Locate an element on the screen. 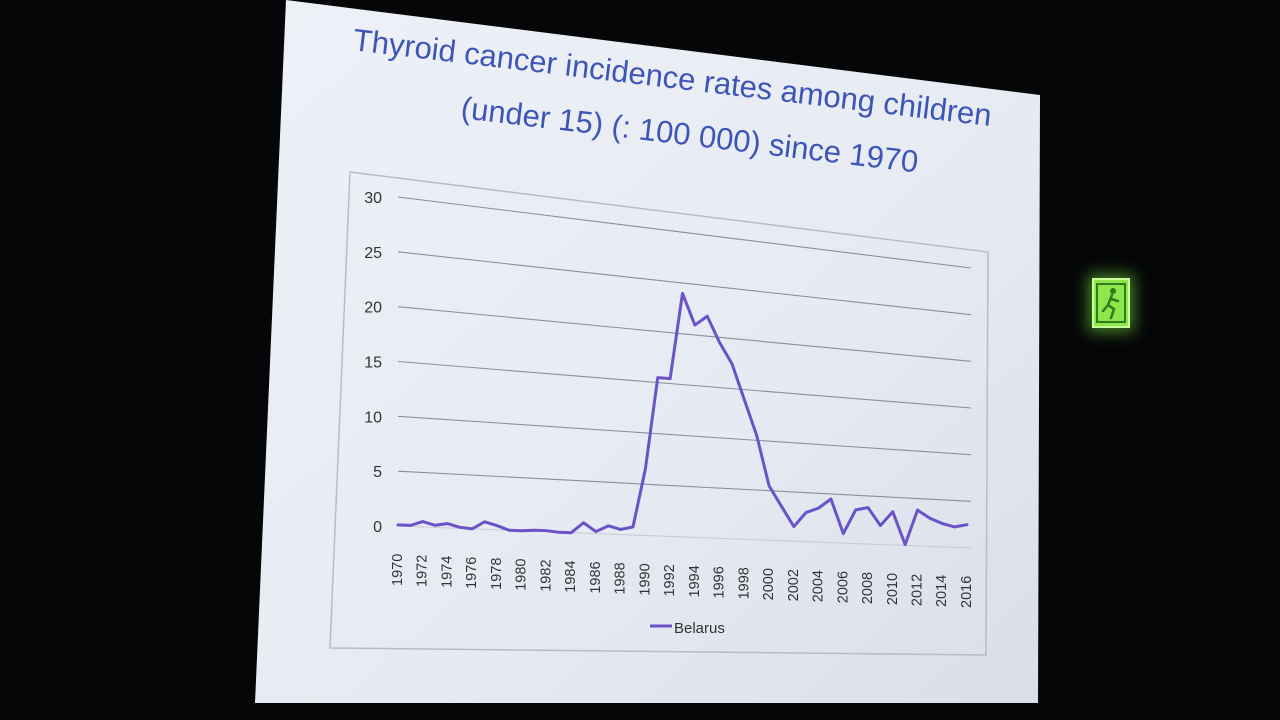 This screenshot has height=720, width=1280. x-tick-label-2016: 2016 is located at coordinates (967, 592).